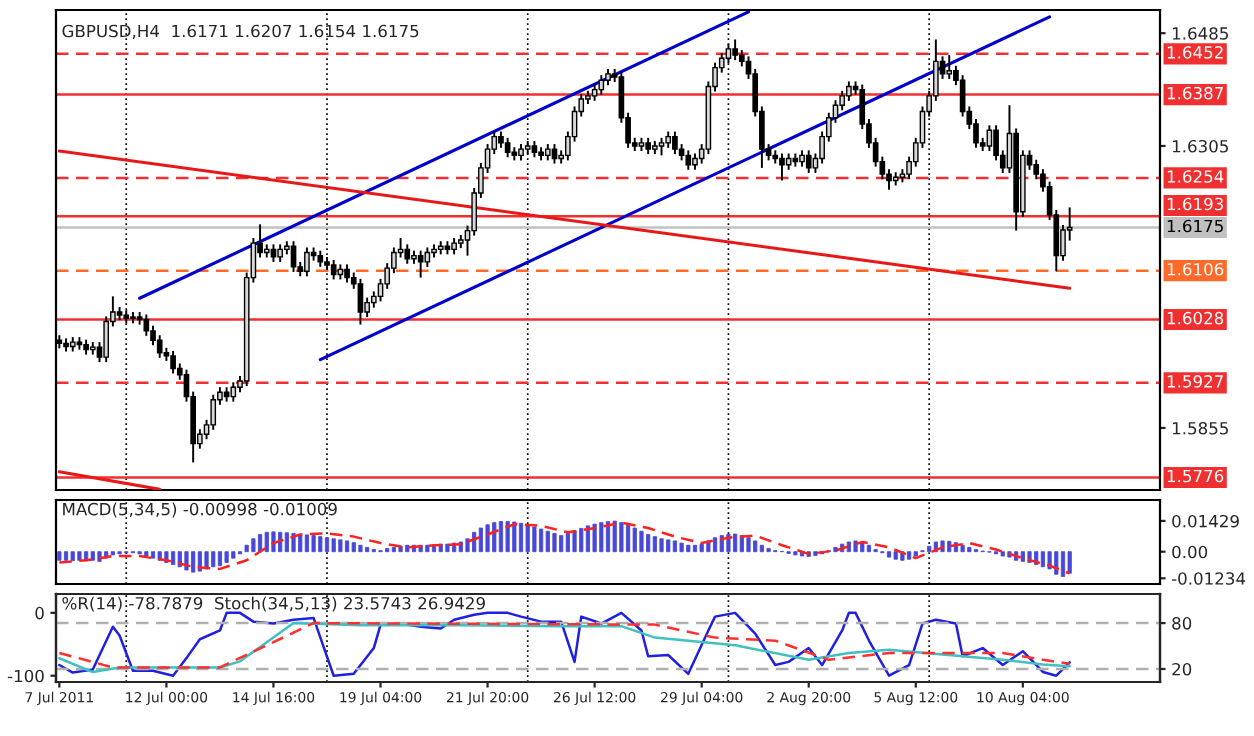  I want to click on ref-line-label: 1.6193, so click(1195, 204).